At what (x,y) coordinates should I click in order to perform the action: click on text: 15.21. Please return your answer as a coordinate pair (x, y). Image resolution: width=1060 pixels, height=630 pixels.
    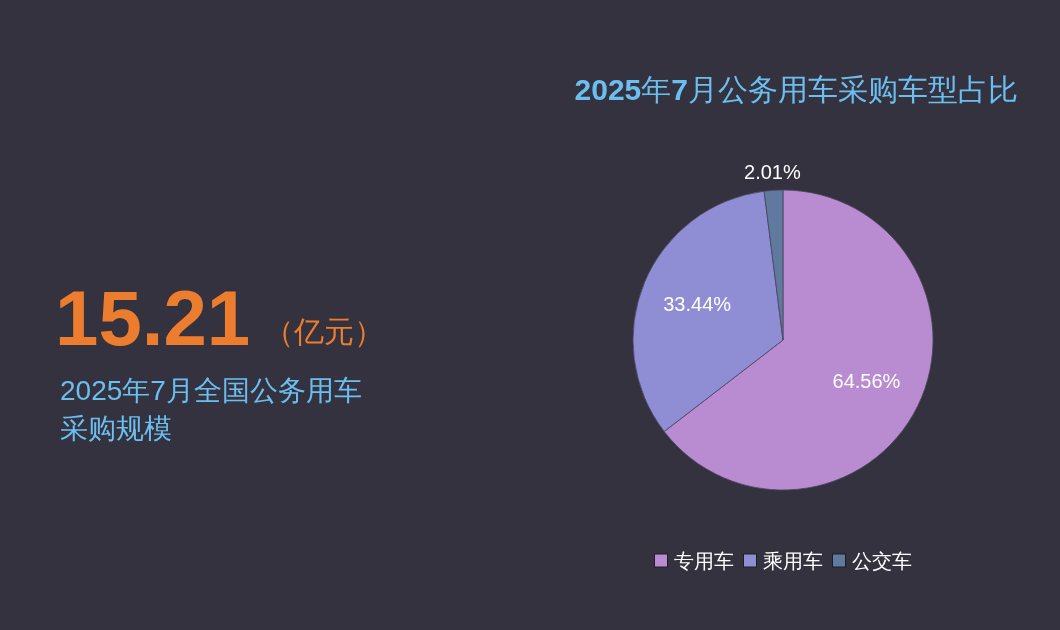
    Looking at the image, I should click on (153, 318).